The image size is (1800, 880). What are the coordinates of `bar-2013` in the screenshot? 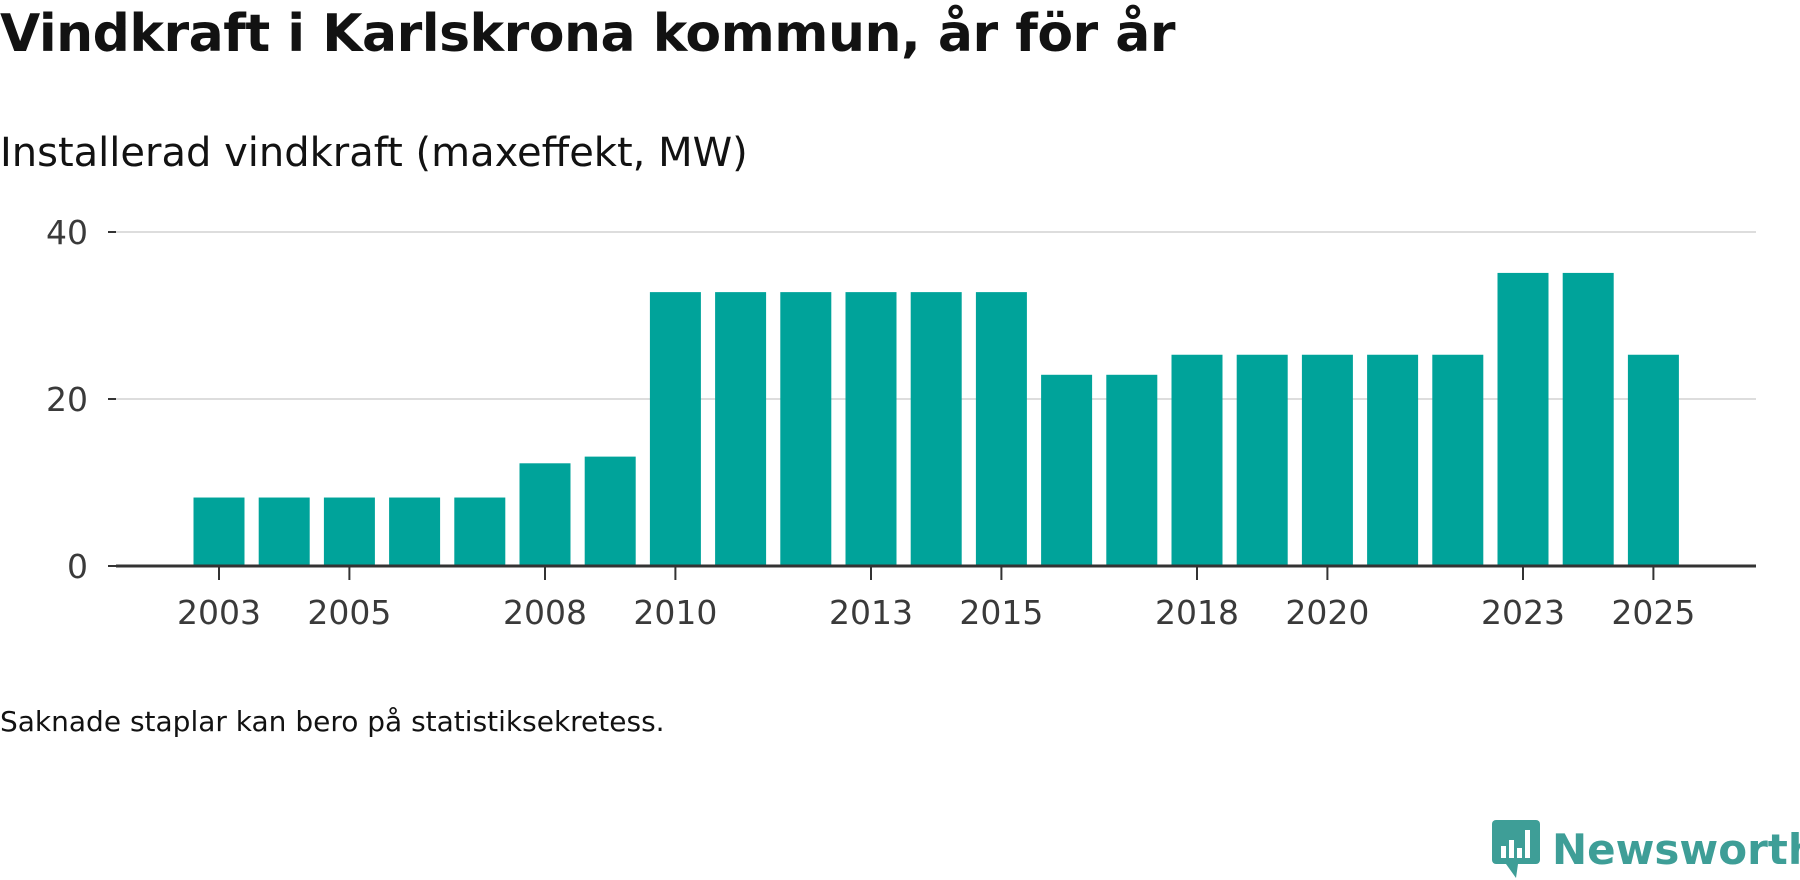 It's located at (871, 429).